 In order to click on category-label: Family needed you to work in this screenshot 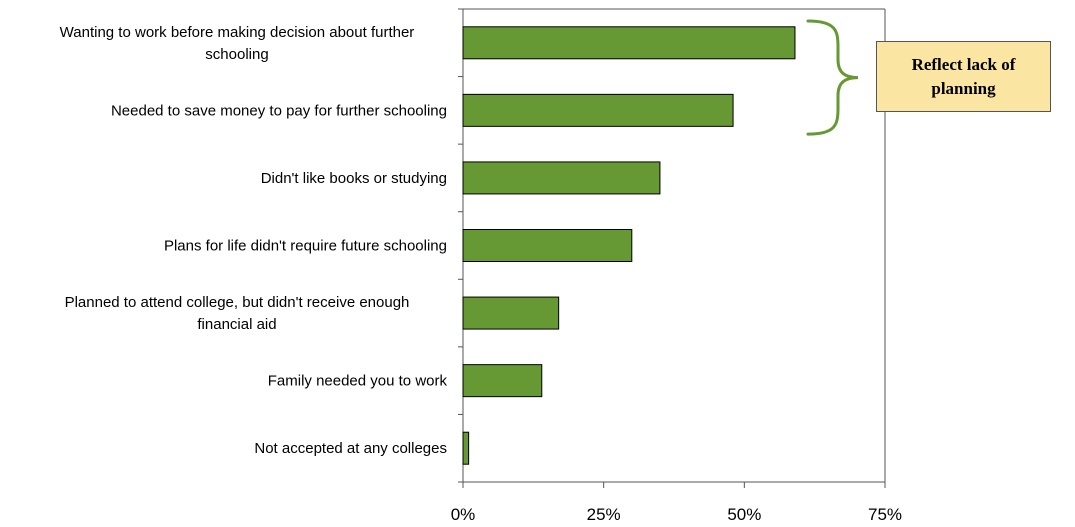, I will do `click(358, 381)`.